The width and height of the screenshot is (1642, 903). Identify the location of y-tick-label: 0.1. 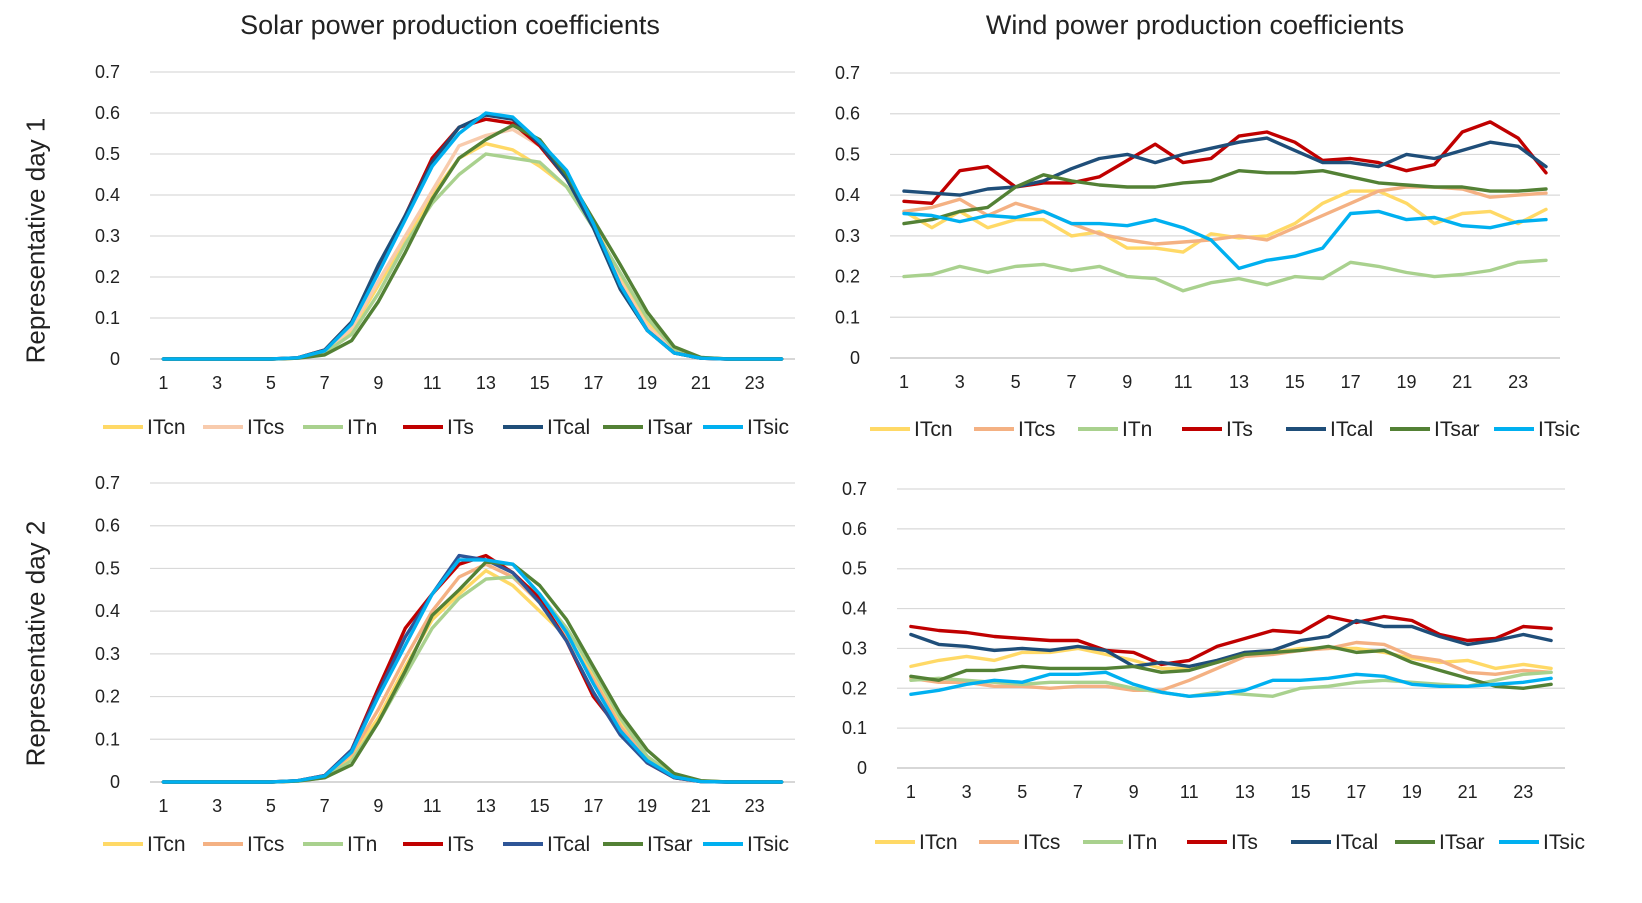
(107, 739).